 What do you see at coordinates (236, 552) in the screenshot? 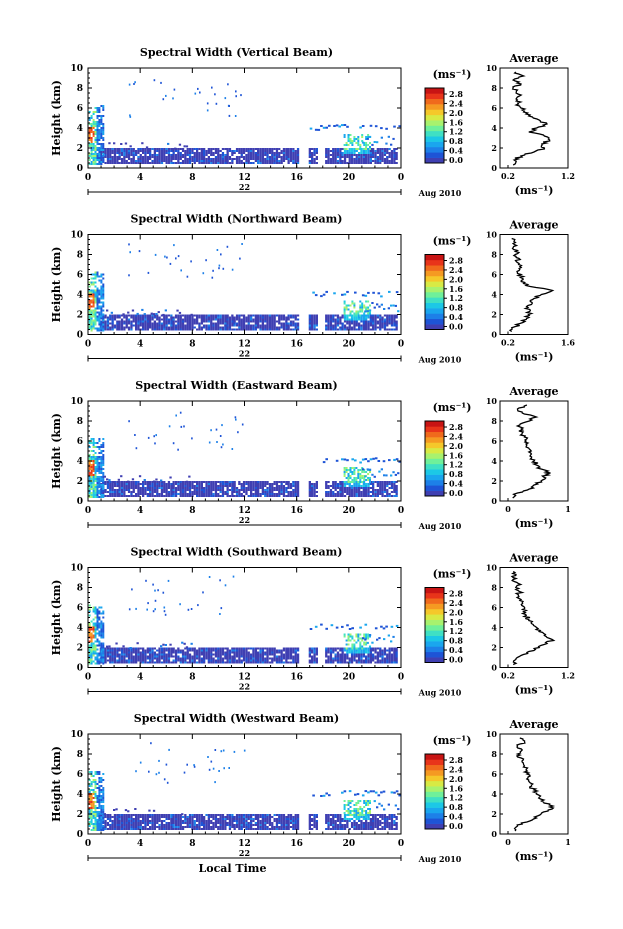
I see `panel-title: Spectral Width (Southward Beam)` at bounding box center [236, 552].